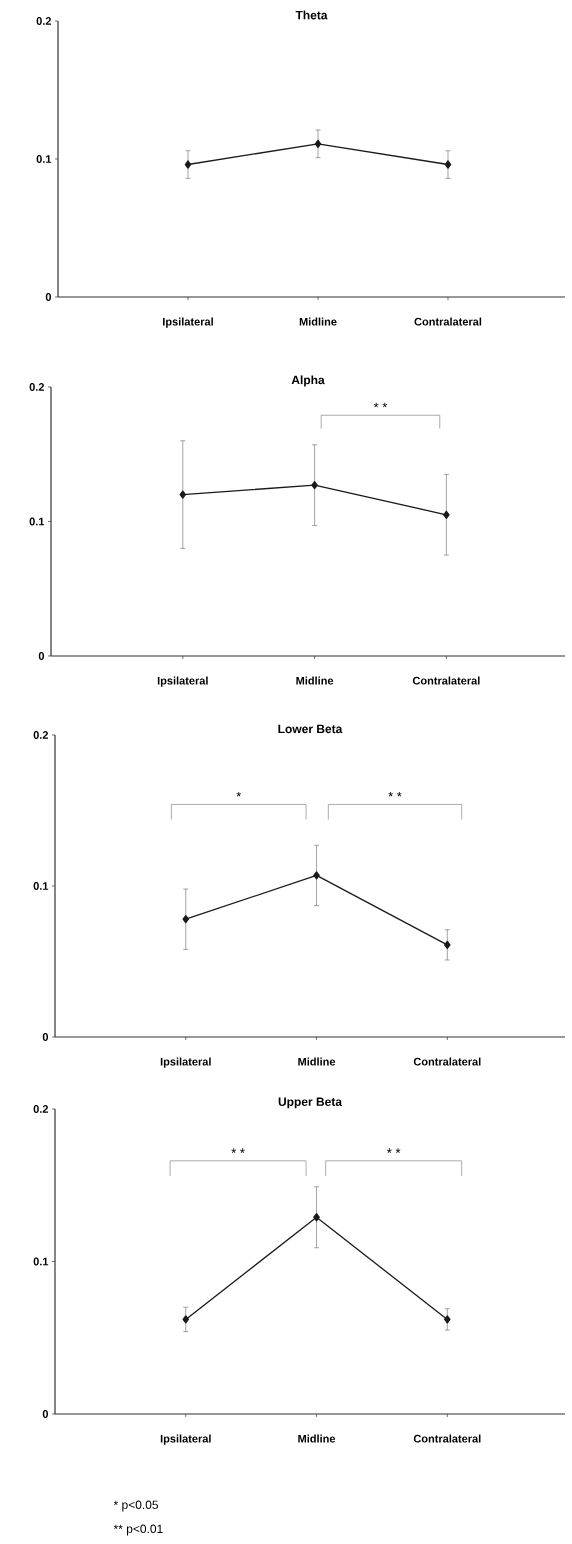  What do you see at coordinates (310, 1103) in the screenshot?
I see `chart-title: Upper Beta` at bounding box center [310, 1103].